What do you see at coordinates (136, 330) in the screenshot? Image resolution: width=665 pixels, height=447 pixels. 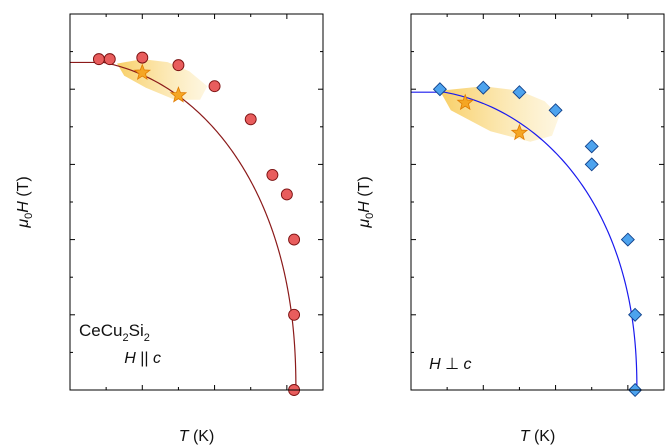 I see `compound-part: Si` at bounding box center [136, 330].